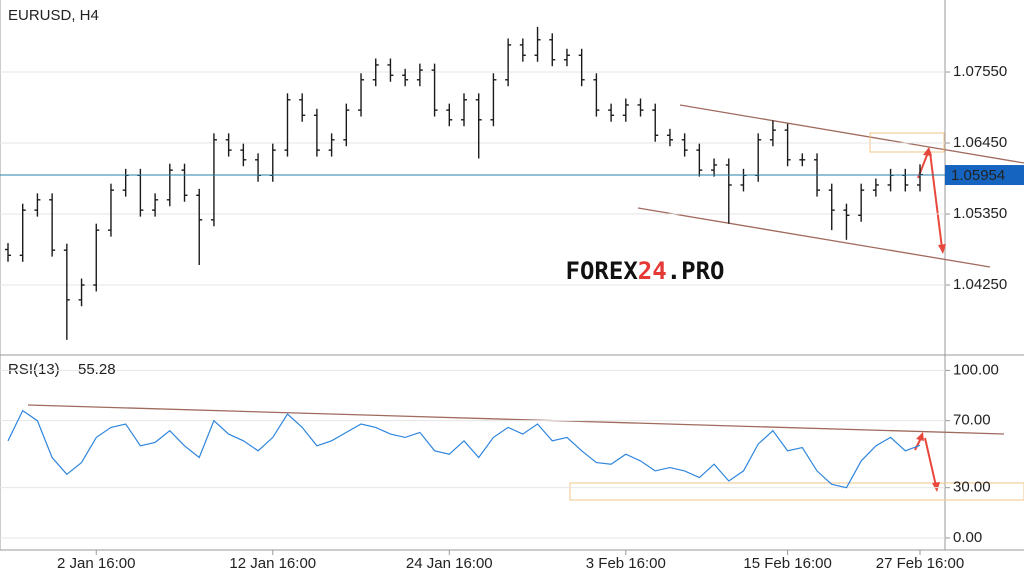 The image size is (1024, 577). What do you see at coordinates (976, 369) in the screenshot?
I see `y-tick-label: 100.00` at bounding box center [976, 369].